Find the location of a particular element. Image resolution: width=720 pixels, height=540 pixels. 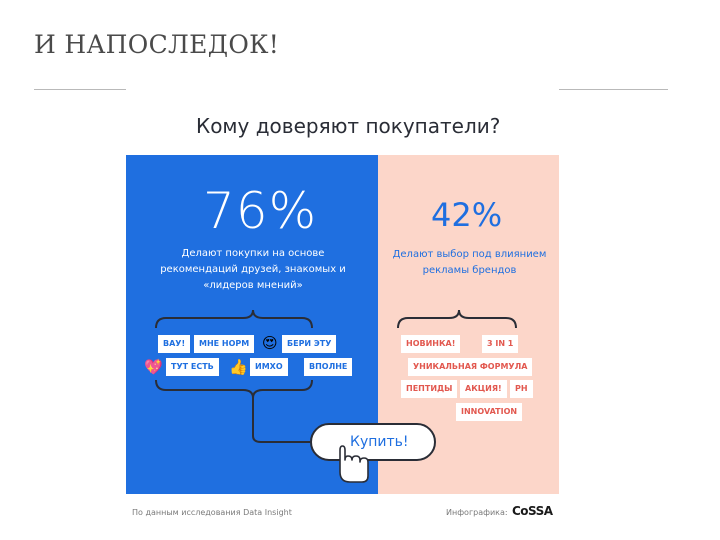

connector-line is located at coordinates (281, 420).